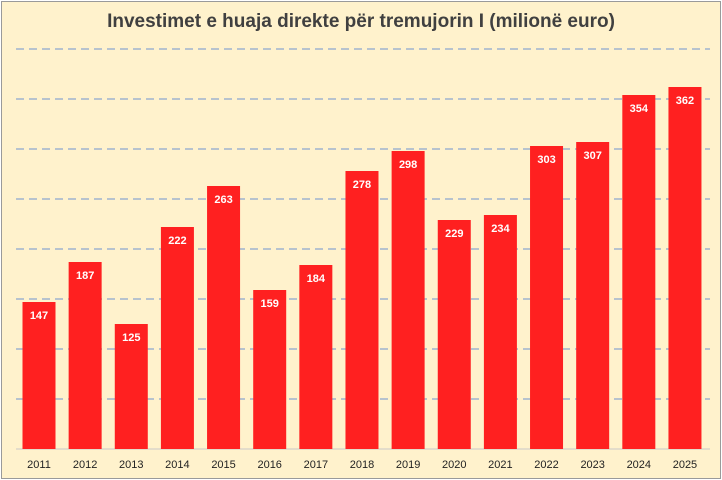  What do you see at coordinates (177, 465) in the screenshot?
I see `x-tick-label-2014: 2014` at bounding box center [177, 465].